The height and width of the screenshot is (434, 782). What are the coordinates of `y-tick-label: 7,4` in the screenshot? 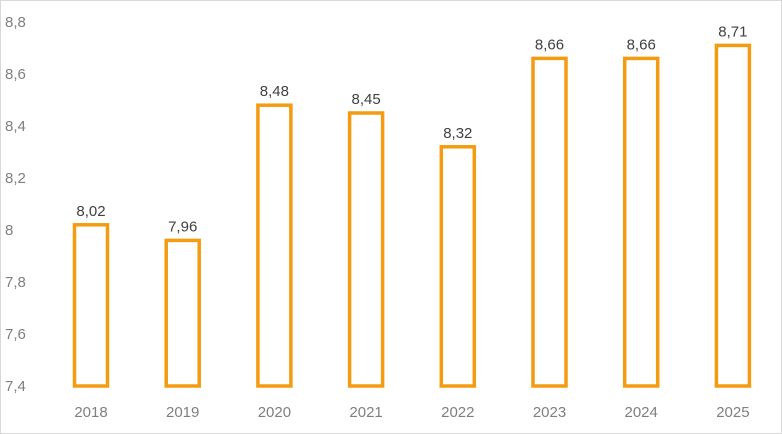 It's located at (15, 386).